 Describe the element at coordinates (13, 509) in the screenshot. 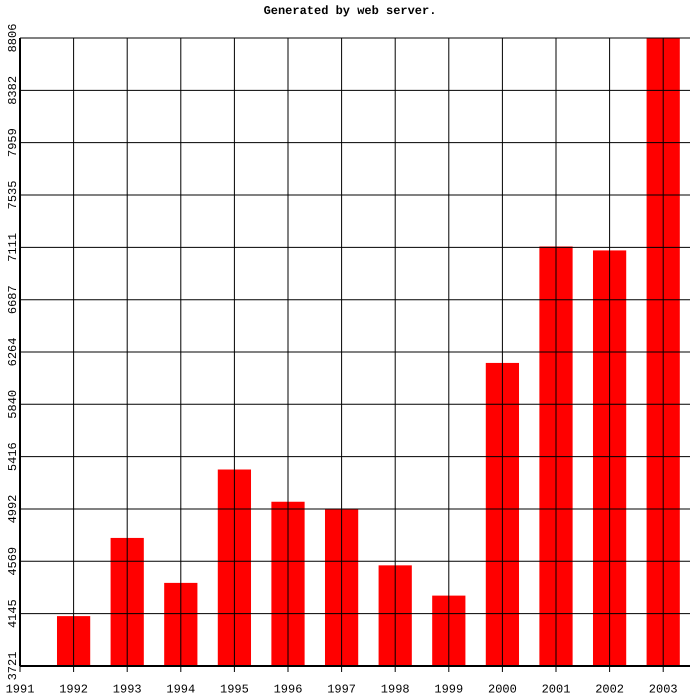

I see `y-tick-label: 4992` at that location.